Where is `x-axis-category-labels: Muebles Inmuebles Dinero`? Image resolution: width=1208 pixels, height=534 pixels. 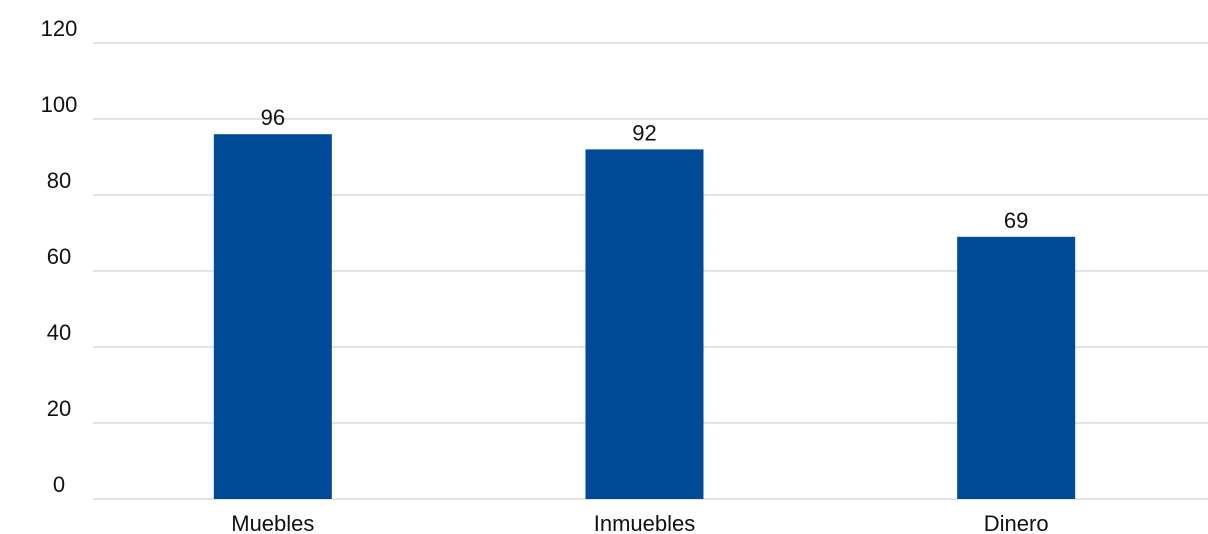
x-axis-category-labels: Muebles Inmuebles Dinero is located at coordinates (639, 522).